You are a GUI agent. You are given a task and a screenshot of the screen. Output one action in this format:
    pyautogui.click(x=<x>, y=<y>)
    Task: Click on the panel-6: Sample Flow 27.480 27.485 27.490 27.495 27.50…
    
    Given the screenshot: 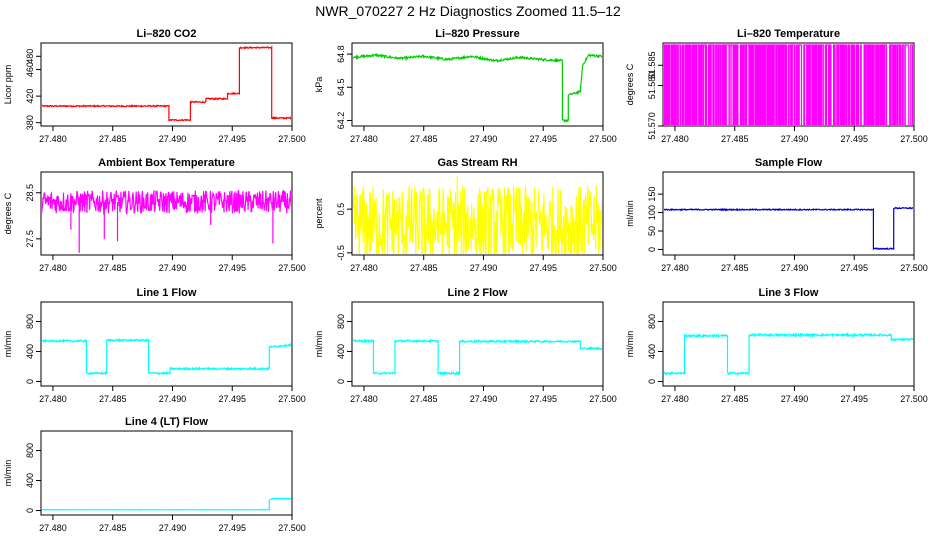 What is the action you would take?
    pyautogui.click(x=776, y=215)
    